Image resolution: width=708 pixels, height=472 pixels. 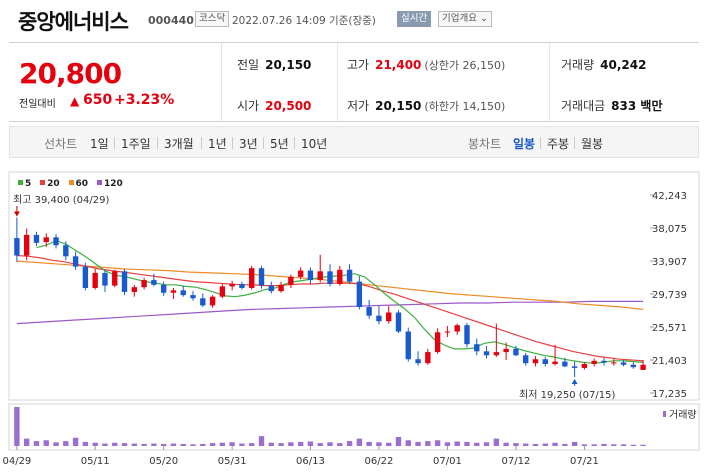 What do you see at coordinates (288, 106) in the screenshot?
I see `open-value: 20,500` at bounding box center [288, 106].